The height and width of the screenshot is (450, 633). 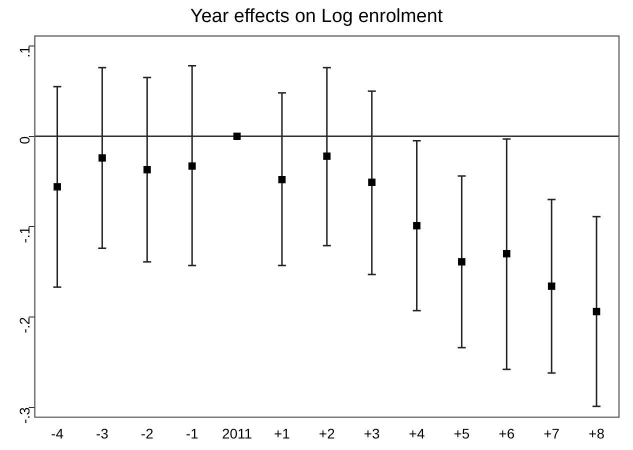 I want to click on chart-title: Year effects on Log enrolment, so click(x=316, y=17).